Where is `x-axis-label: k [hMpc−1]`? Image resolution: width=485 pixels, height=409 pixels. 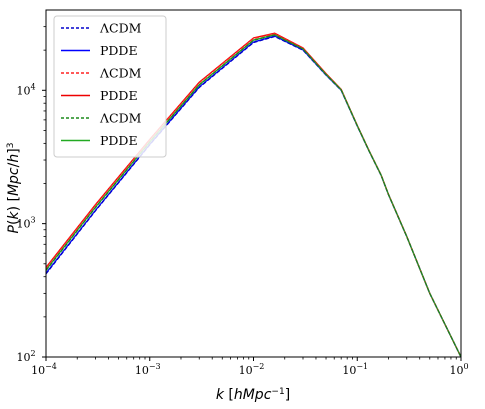 x-axis-label: k [hMpc−1] is located at coordinates (253, 395).